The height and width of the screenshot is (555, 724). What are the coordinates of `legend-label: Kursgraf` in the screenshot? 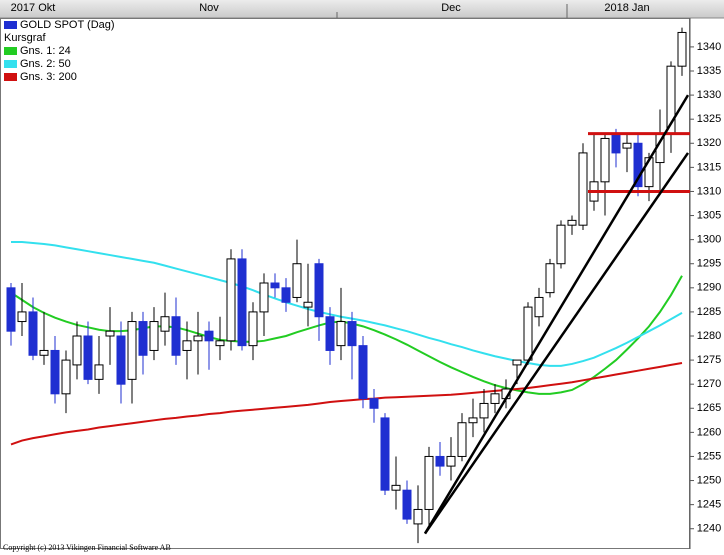 It's located at (25, 38).